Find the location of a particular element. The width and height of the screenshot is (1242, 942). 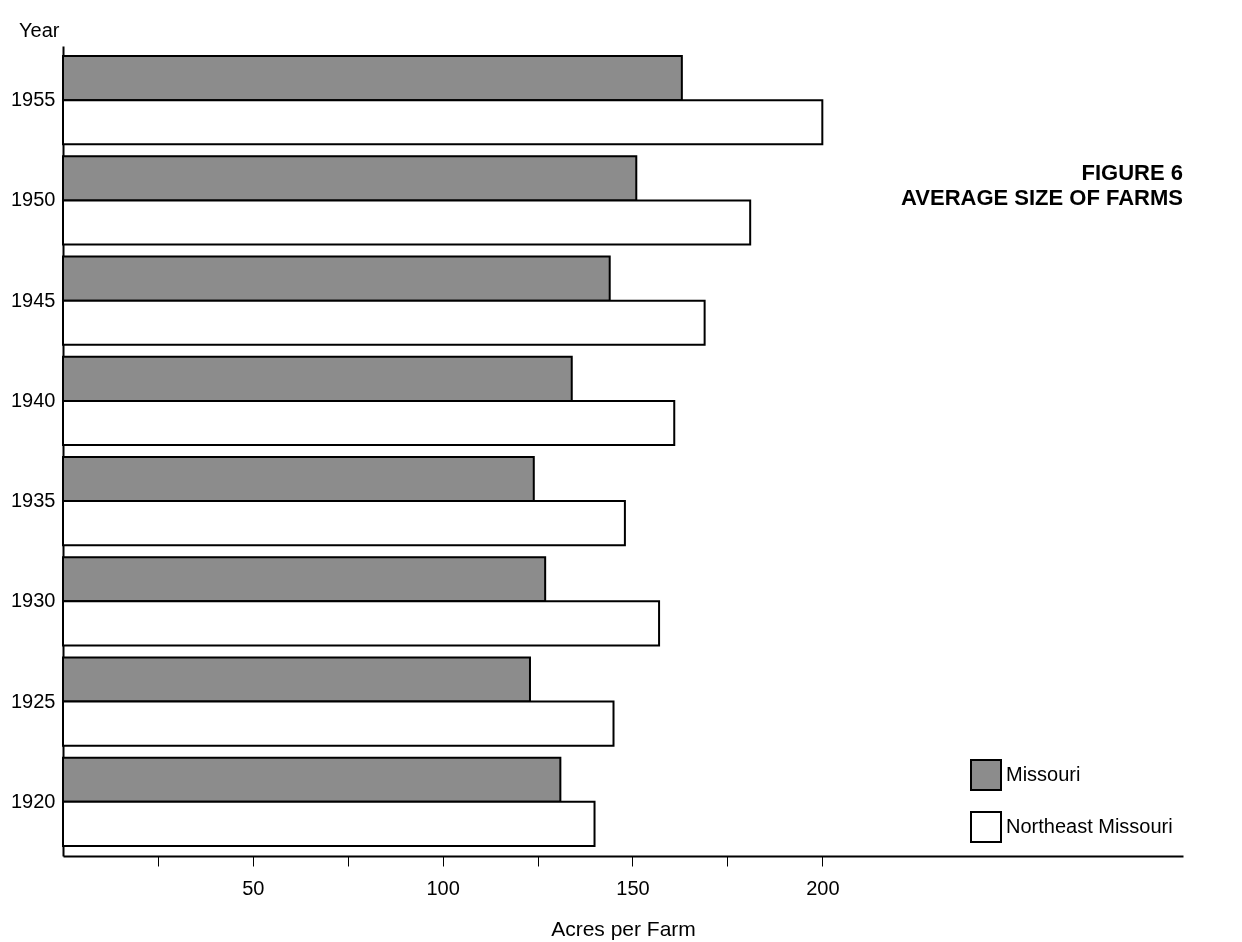

legend-label: Northeast Missouri is located at coordinates (1089, 826).